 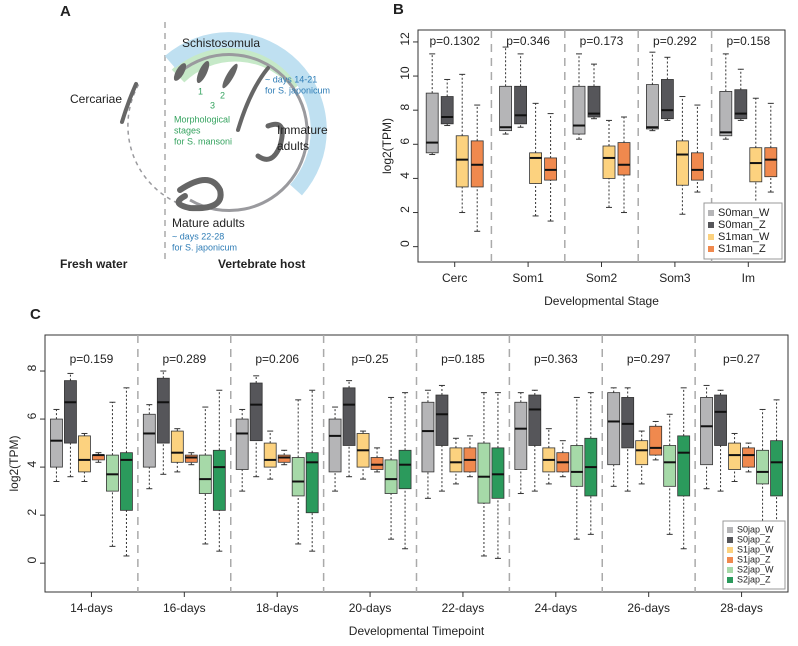 What do you see at coordinates (203, 141) in the screenshot?
I see `stage-note: for S. mansoni` at bounding box center [203, 141].